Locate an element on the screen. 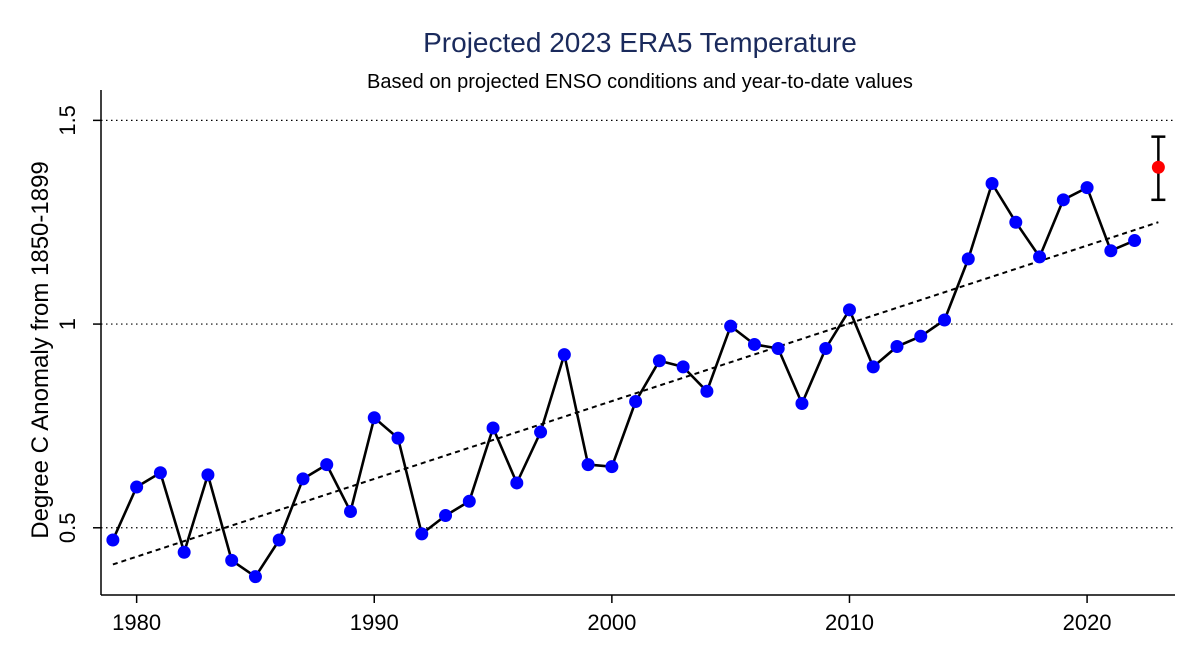 Image resolution: width=1200 pixels, height=667 pixels. projection-group is located at coordinates (1158, 168).